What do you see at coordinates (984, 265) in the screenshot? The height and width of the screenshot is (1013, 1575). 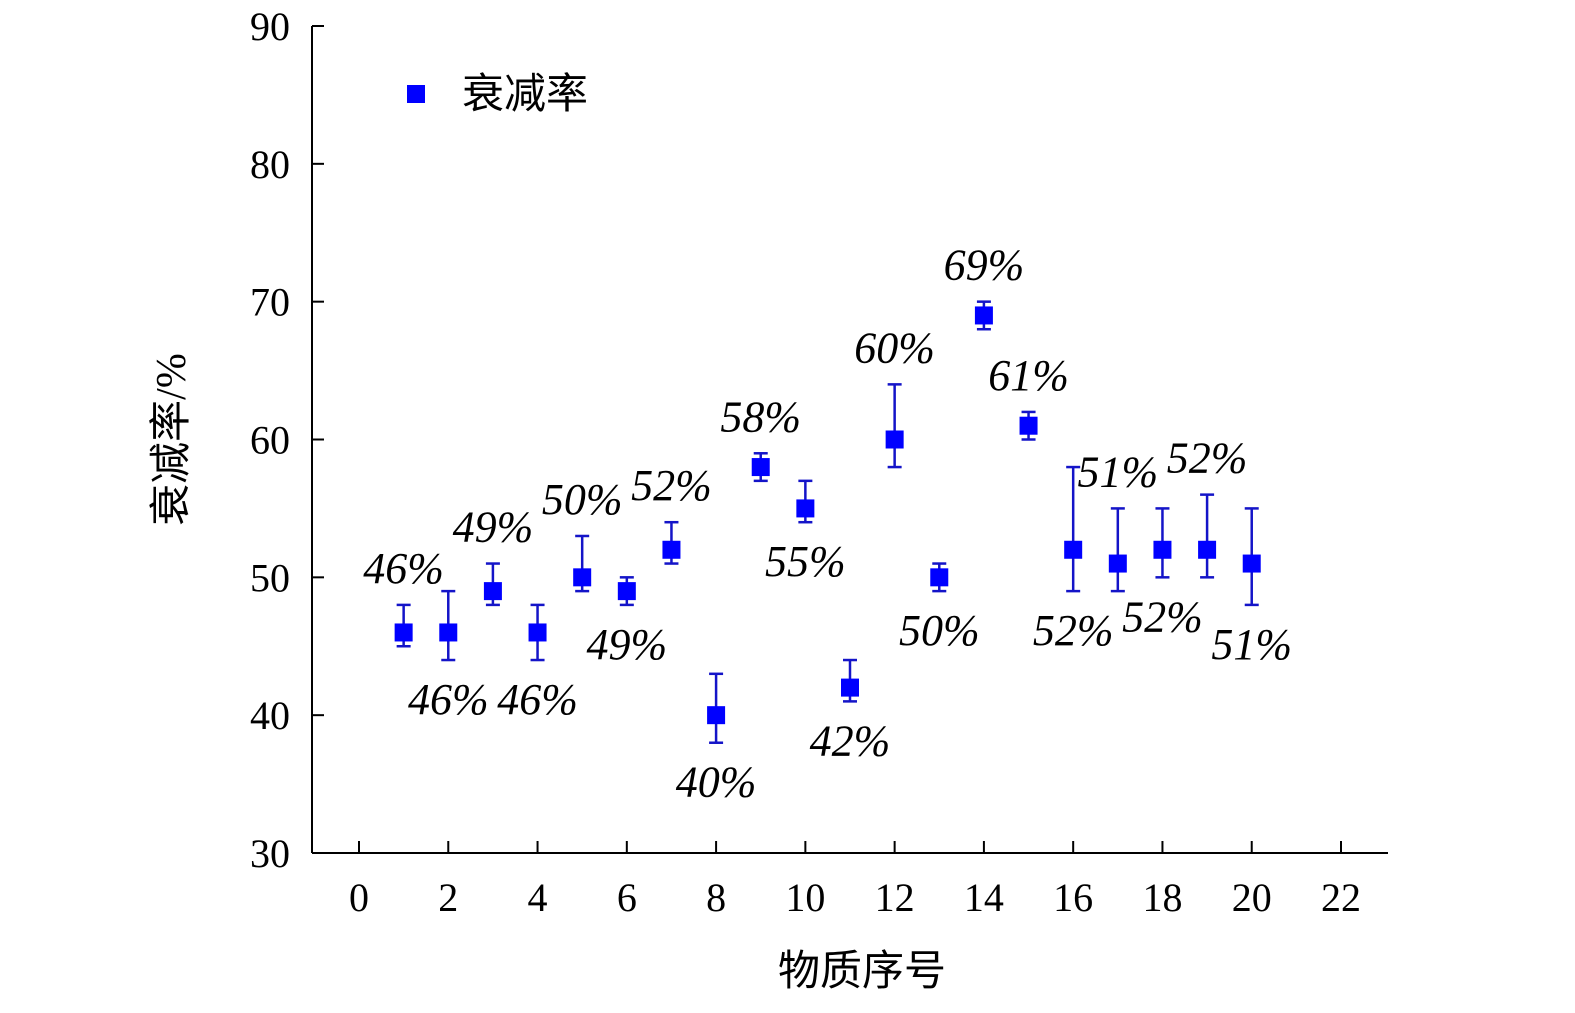 I see `data-label: 69%` at bounding box center [984, 265].